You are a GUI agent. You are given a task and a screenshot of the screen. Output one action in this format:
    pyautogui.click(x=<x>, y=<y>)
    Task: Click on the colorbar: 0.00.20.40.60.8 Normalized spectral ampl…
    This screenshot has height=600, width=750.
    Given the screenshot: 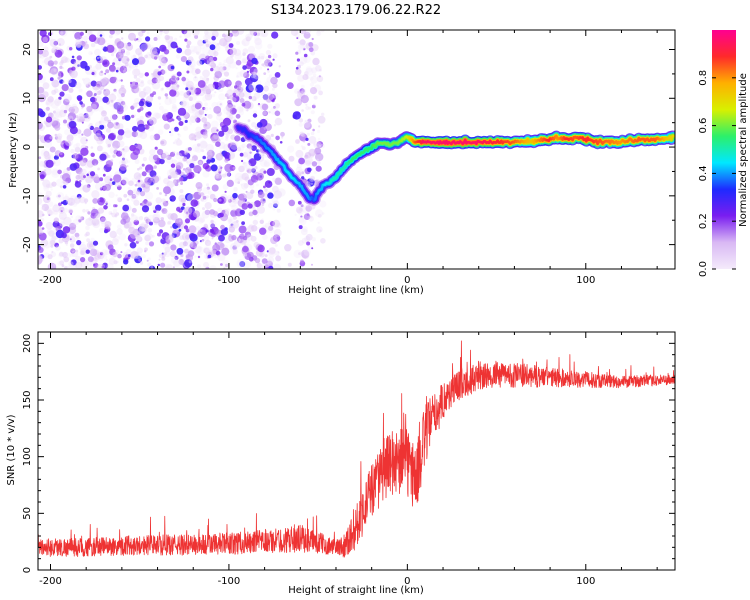 What is the action you would take?
    pyautogui.click(x=723, y=153)
    